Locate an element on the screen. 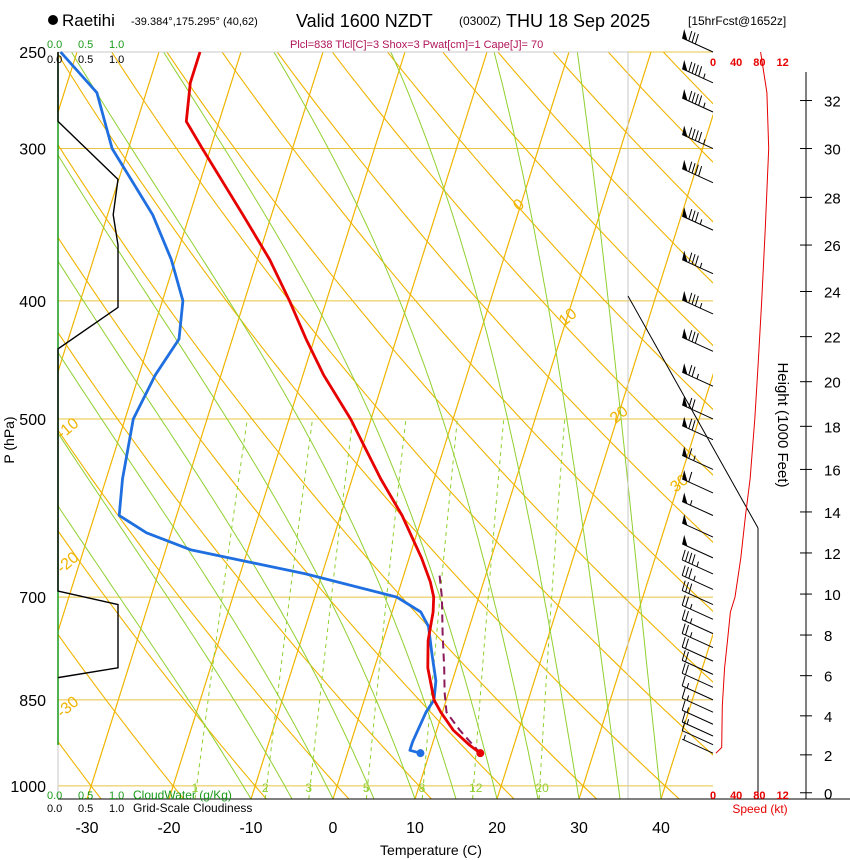 The image size is (850, 860). height-tick-label: 14 is located at coordinates (832, 513).